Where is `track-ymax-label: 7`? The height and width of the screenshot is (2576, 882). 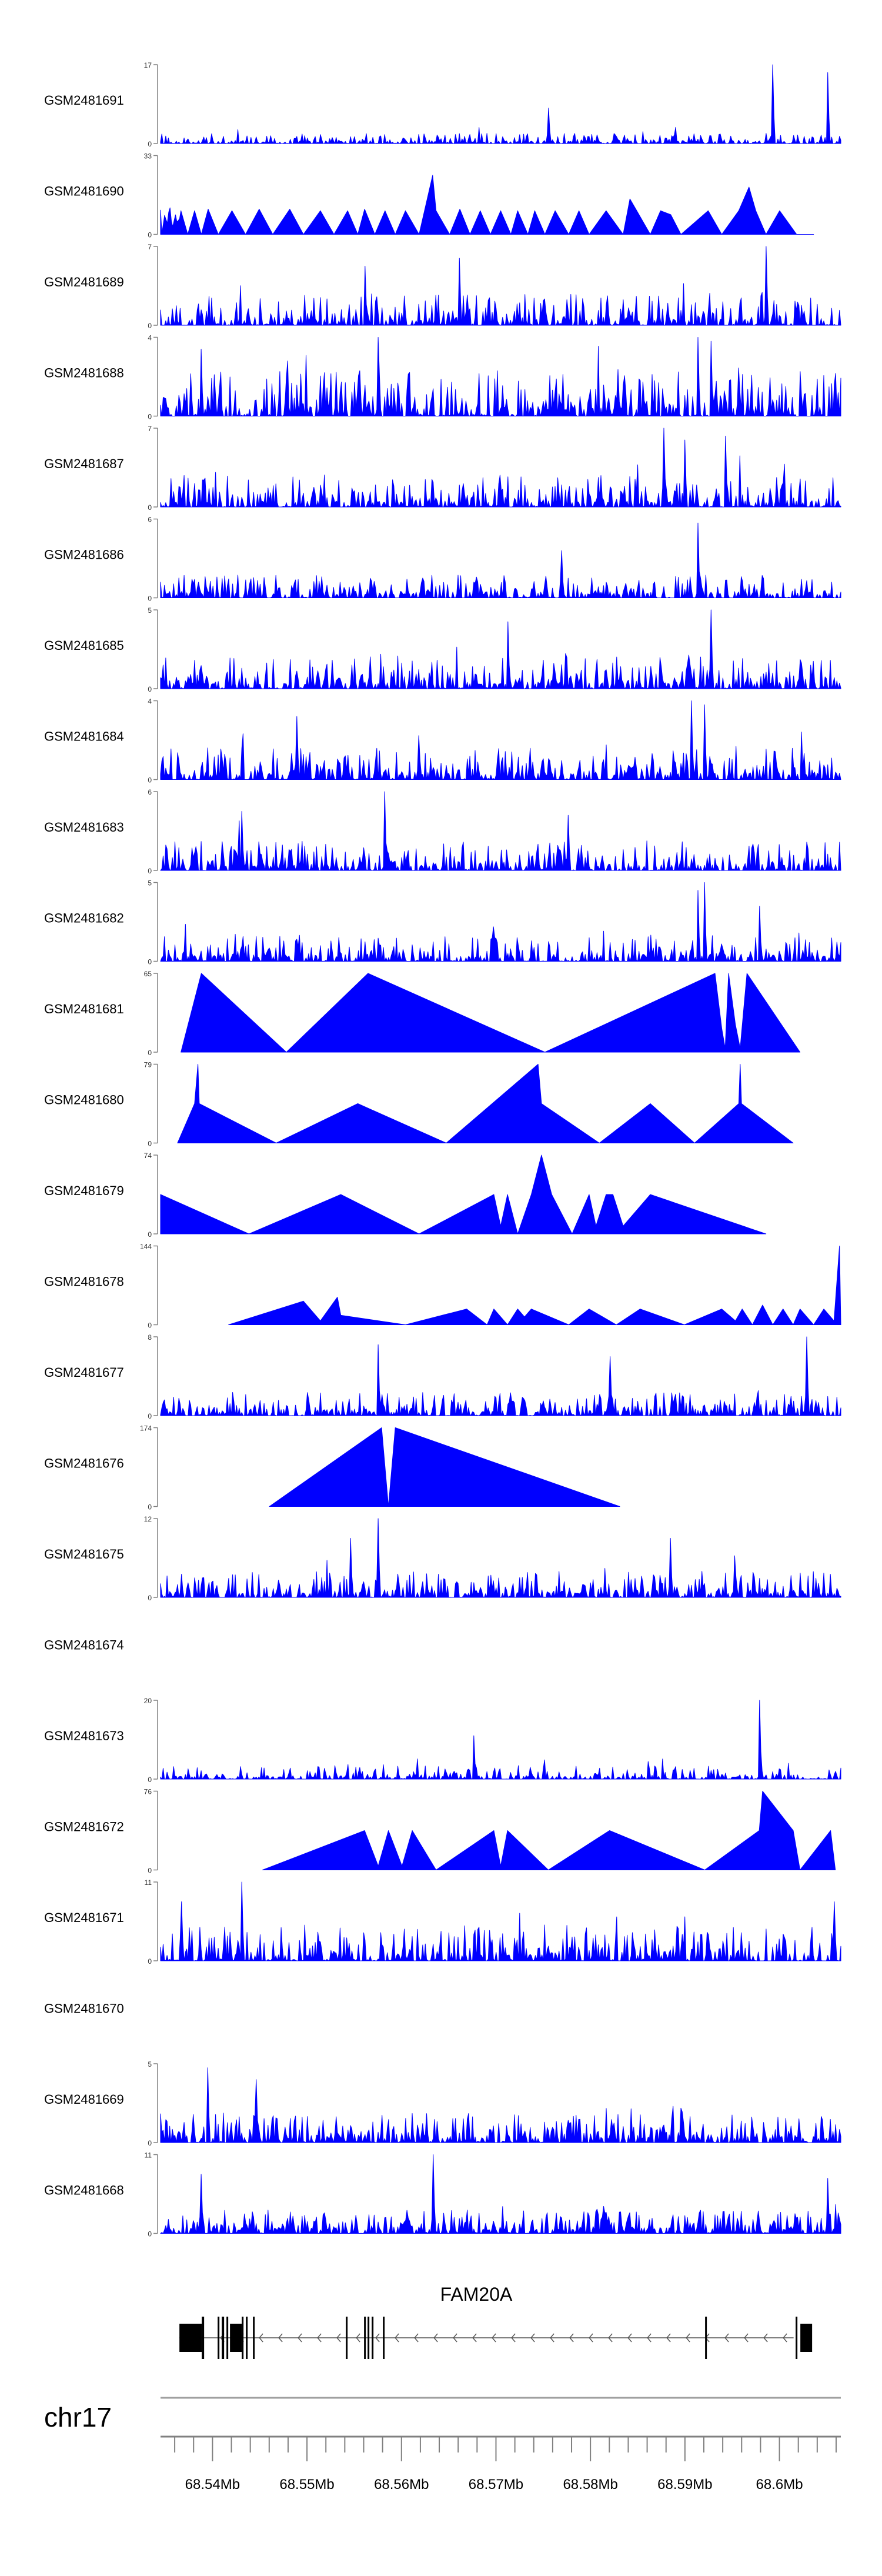
track-ymax-label: 7 is located at coordinates (150, 247).